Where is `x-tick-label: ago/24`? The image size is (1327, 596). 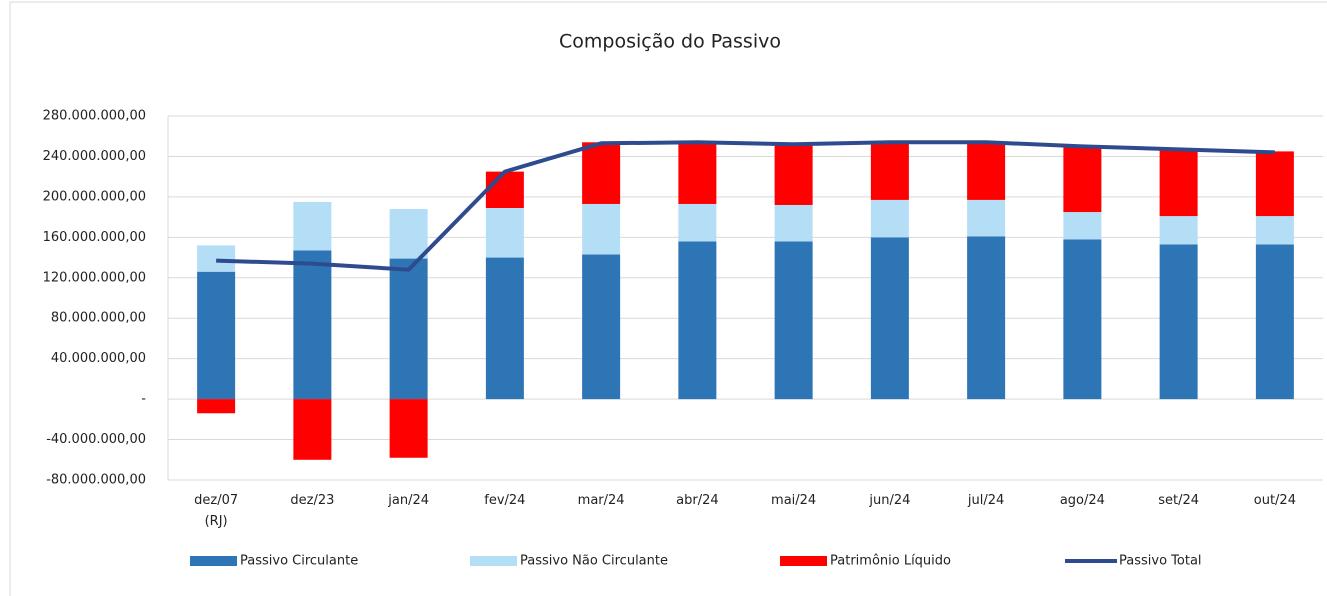 x-tick-label: ago/24 is located at coordinates (1082, 500).